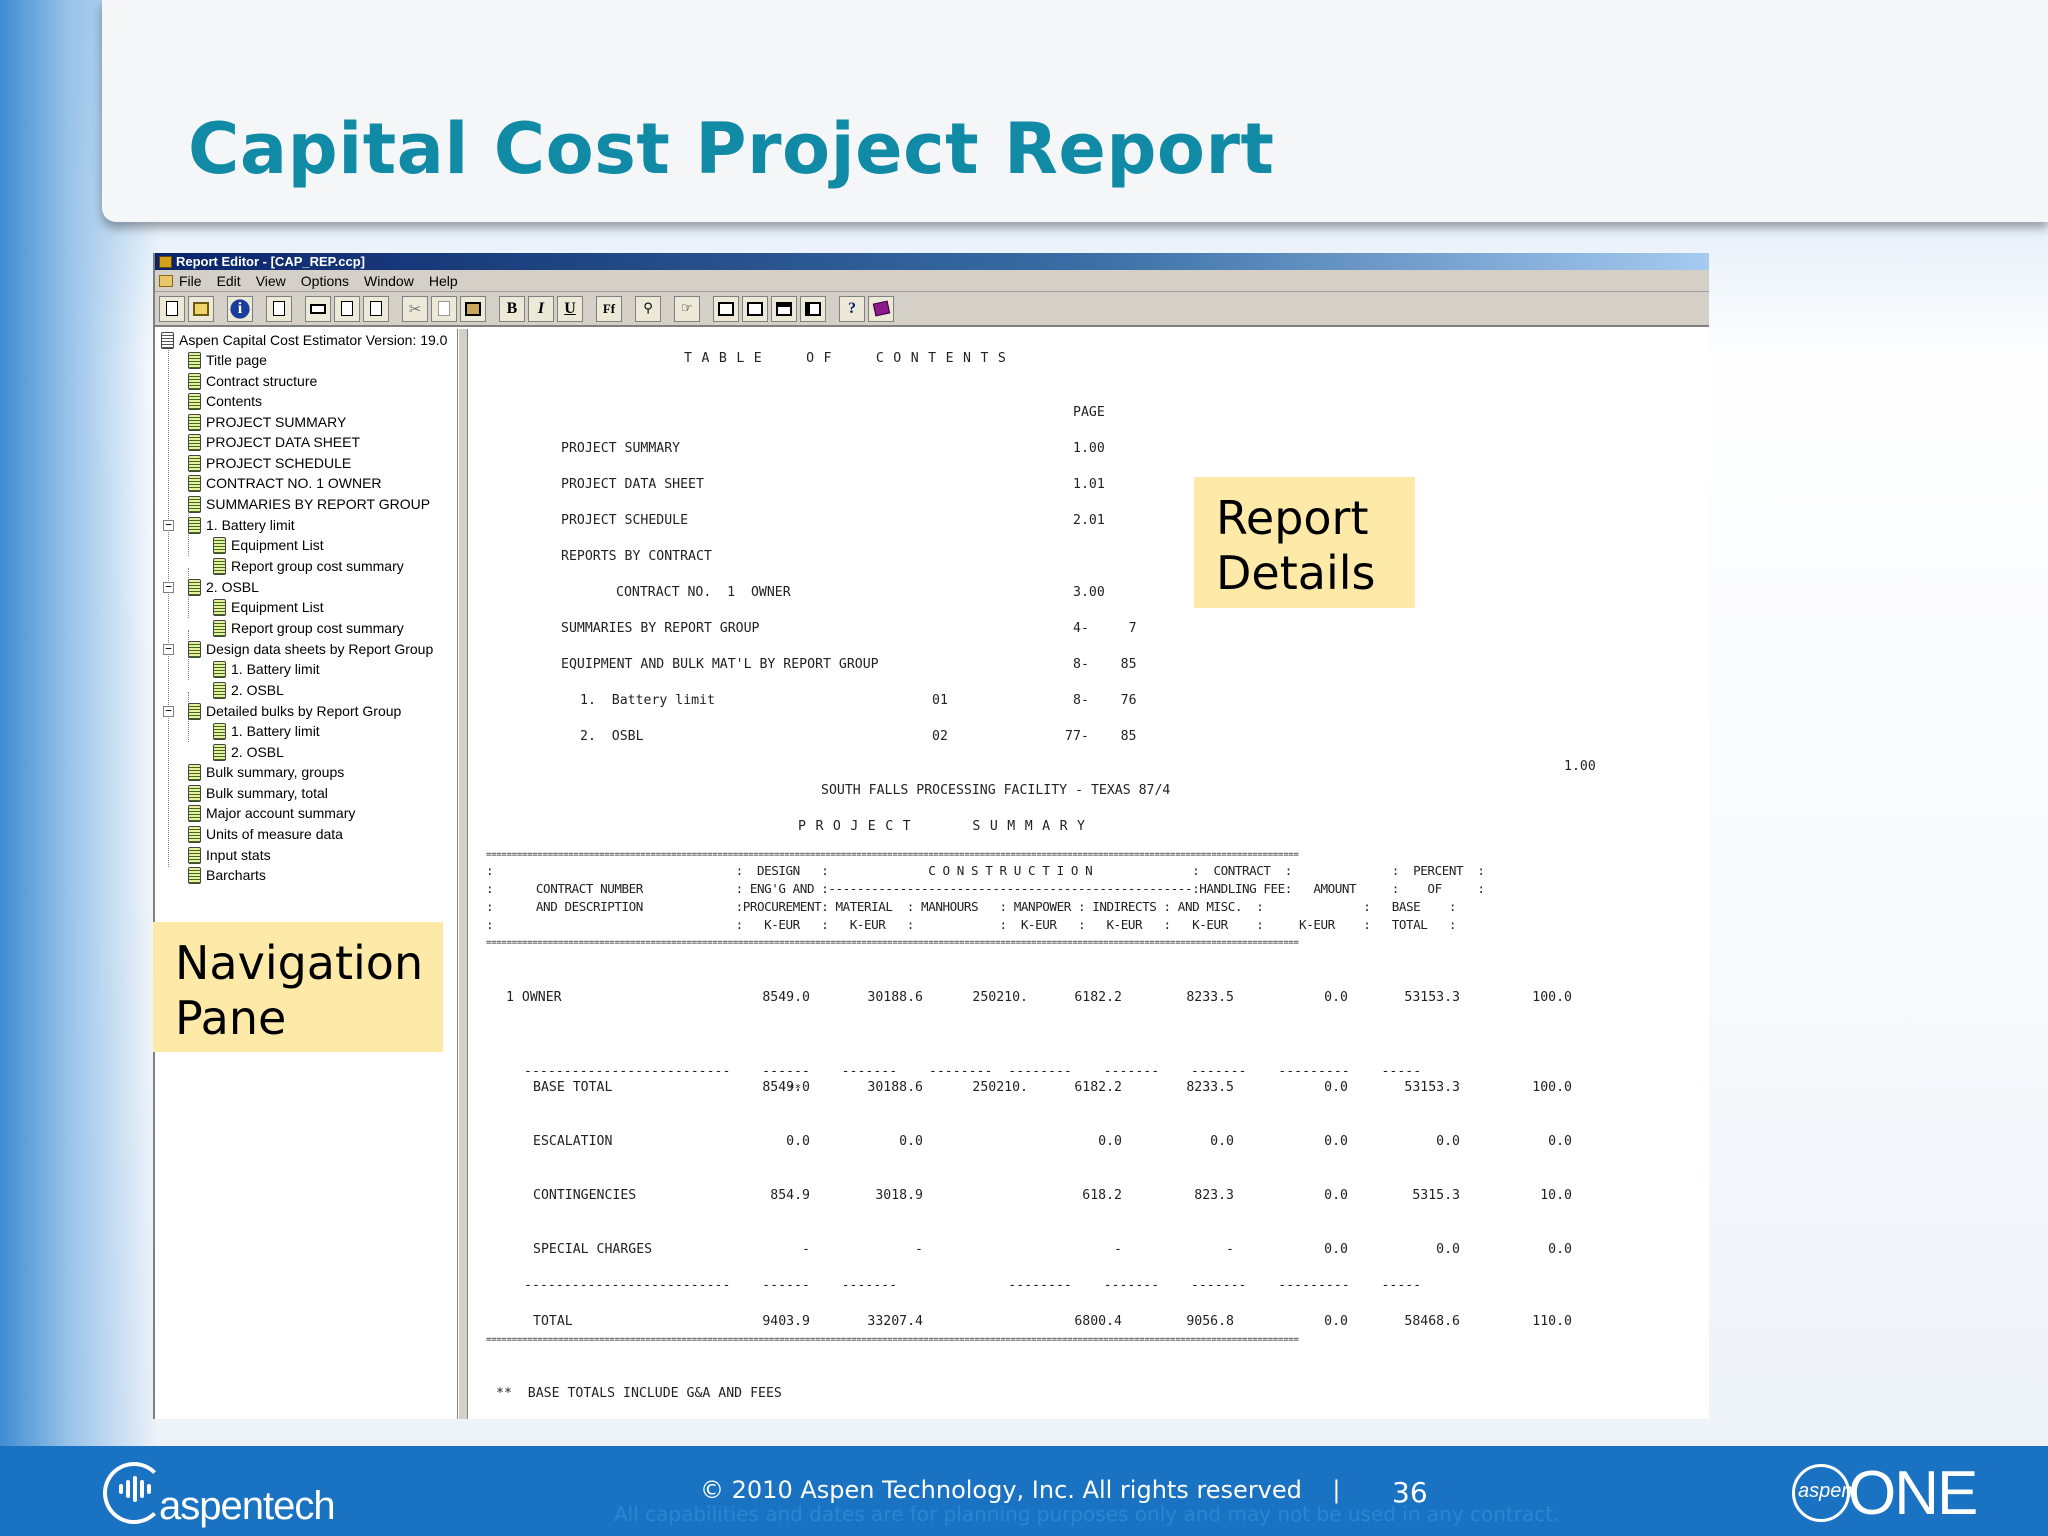  I want to click on cell-amount: 0.0, so click(1448, 1249).